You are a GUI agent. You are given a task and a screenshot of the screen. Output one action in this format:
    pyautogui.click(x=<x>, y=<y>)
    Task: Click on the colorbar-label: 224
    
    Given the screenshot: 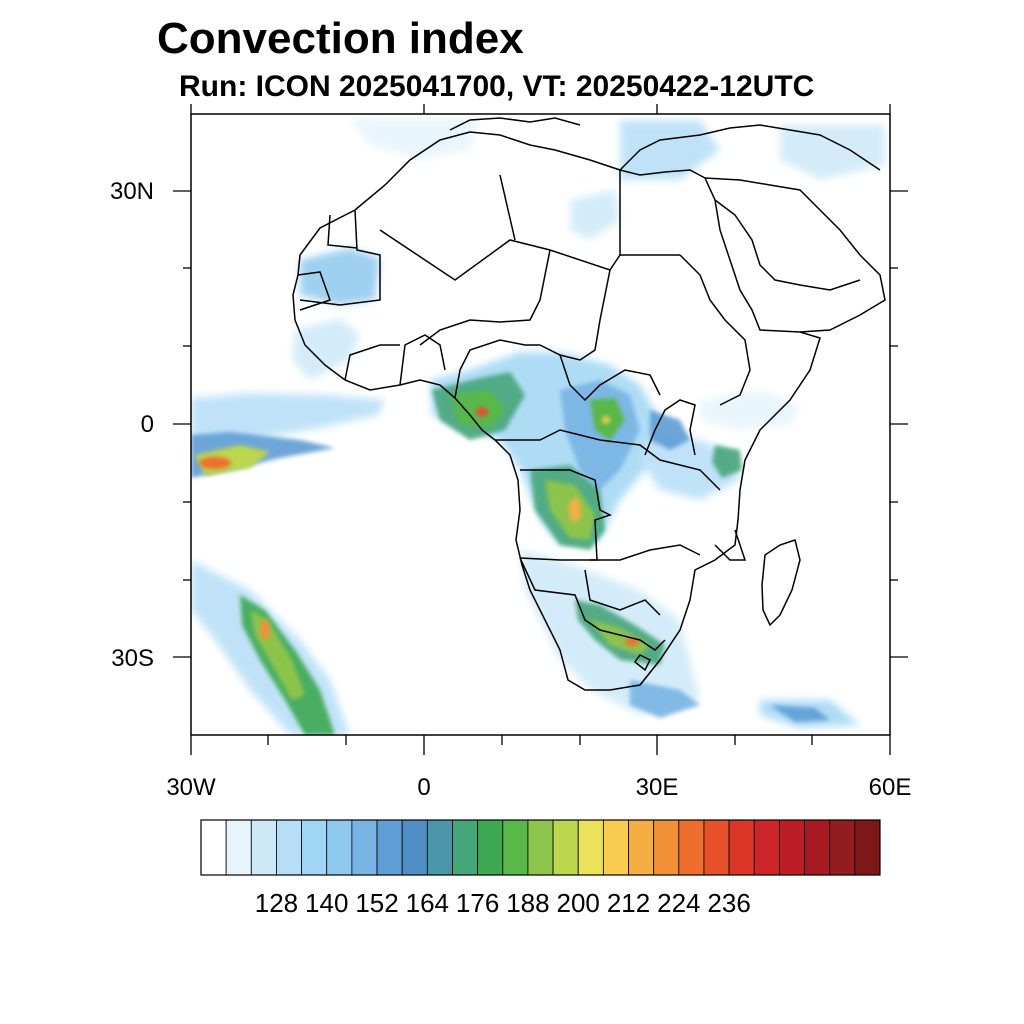 What is the action you would take?
    pyautogui.click(x=679, y=903)
    